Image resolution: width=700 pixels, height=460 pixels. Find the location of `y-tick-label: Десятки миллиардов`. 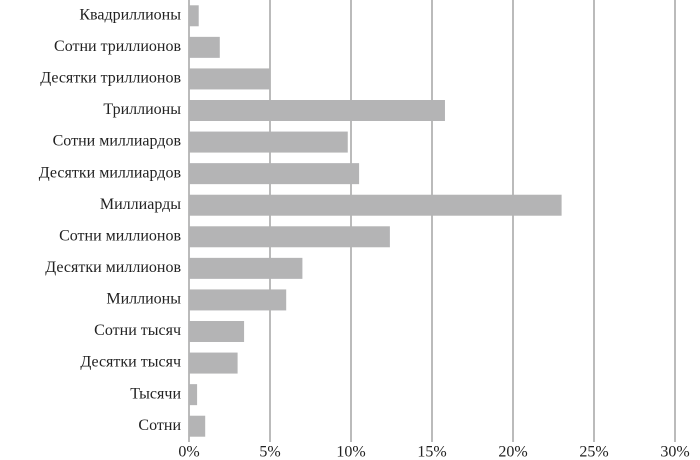

y-tick-label: Десятки миллиардов is located at coordinates (110, 172).